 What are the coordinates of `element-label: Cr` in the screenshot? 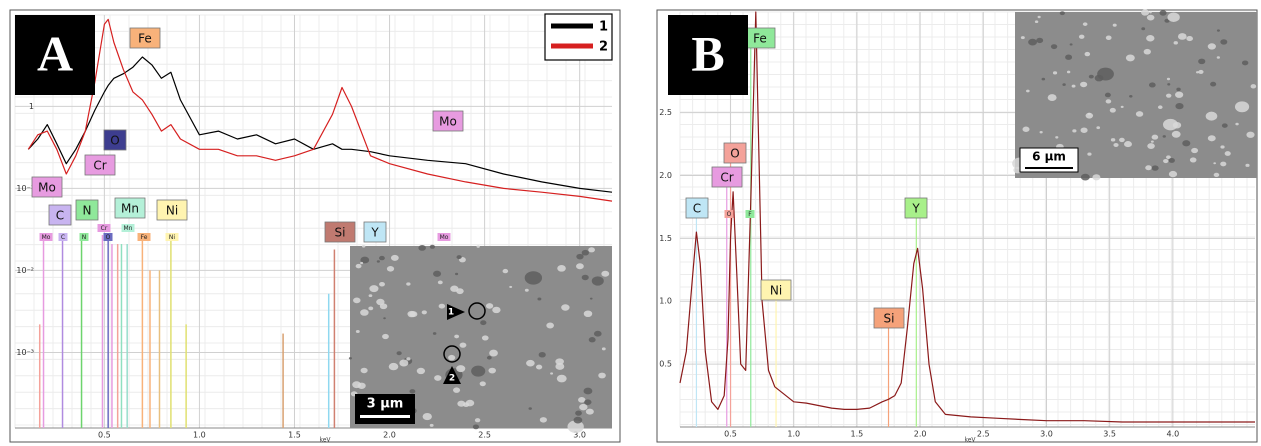 It's located at (99, 166).